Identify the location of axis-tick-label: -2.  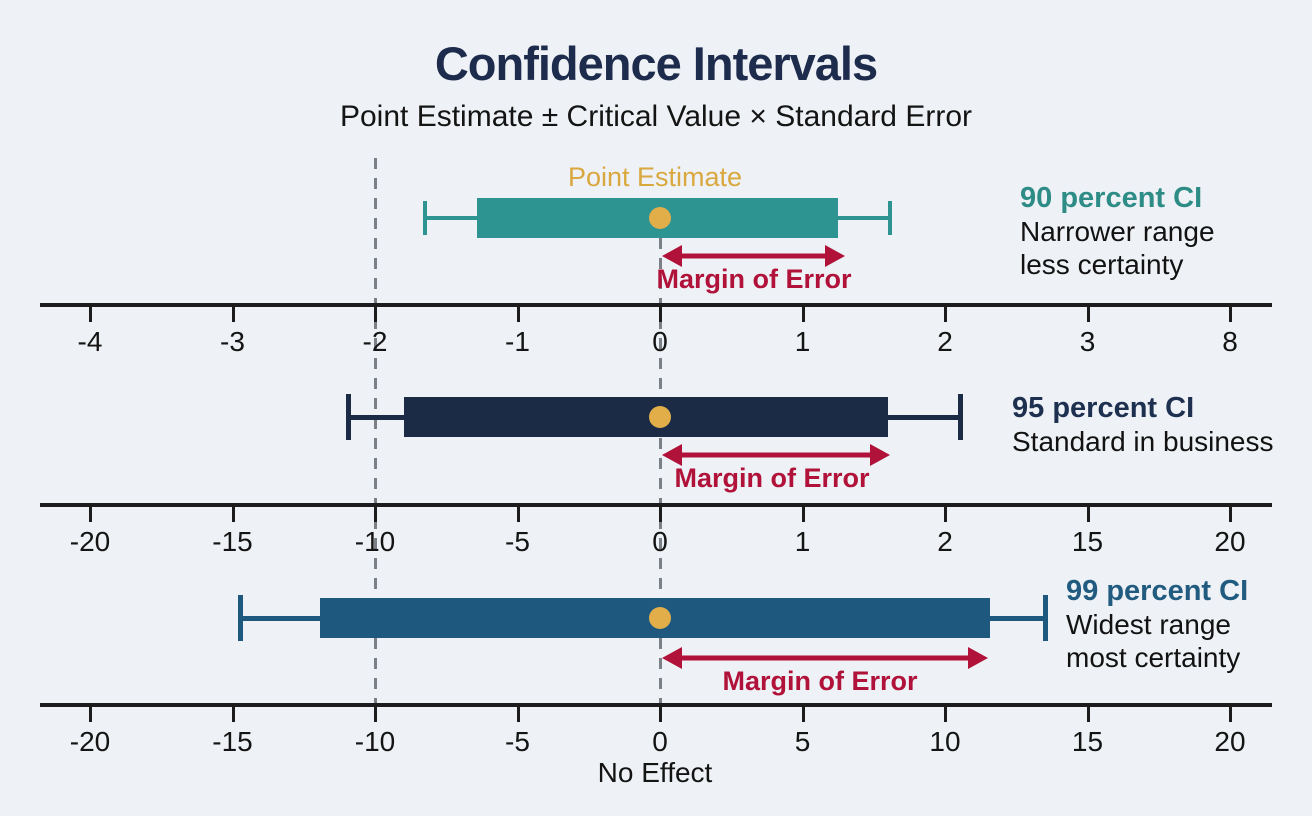
(375, 341).